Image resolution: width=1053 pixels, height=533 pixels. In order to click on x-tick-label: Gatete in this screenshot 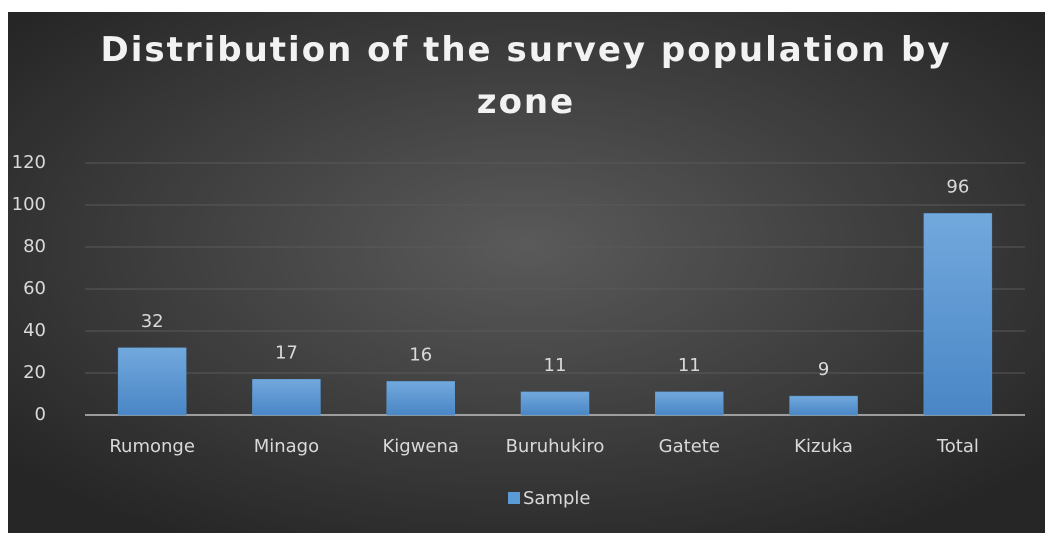, I will do `click(689, 446)`.